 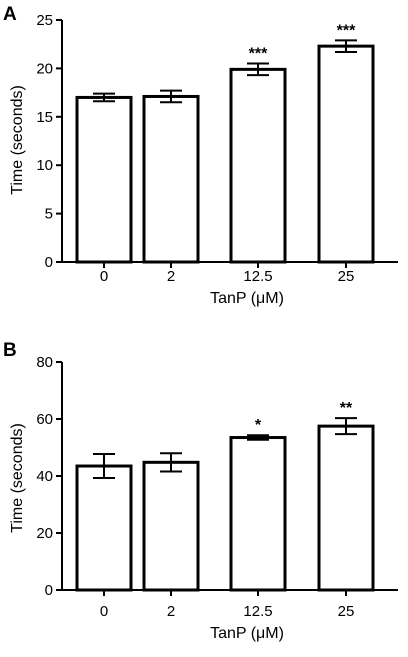 I want to click on y-tick-label: 40, so click(x=44, y=476).